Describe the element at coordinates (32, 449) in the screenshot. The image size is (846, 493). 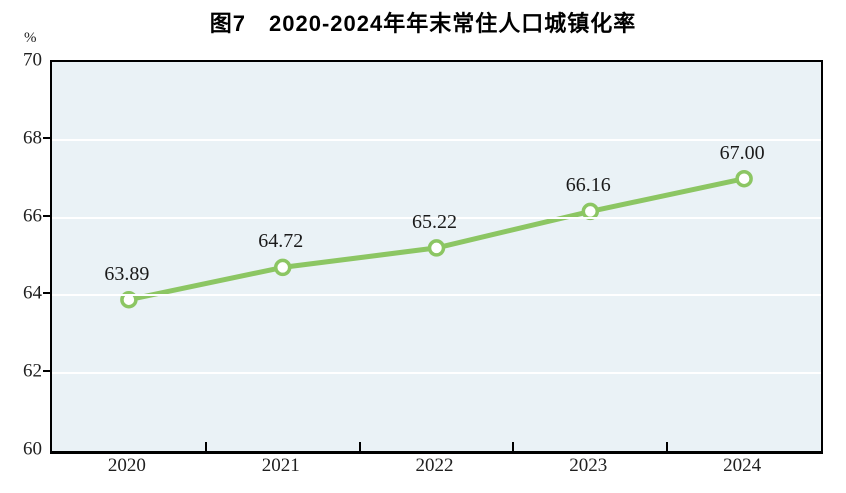
I see `y-axis-tick-label: 60` at that location.